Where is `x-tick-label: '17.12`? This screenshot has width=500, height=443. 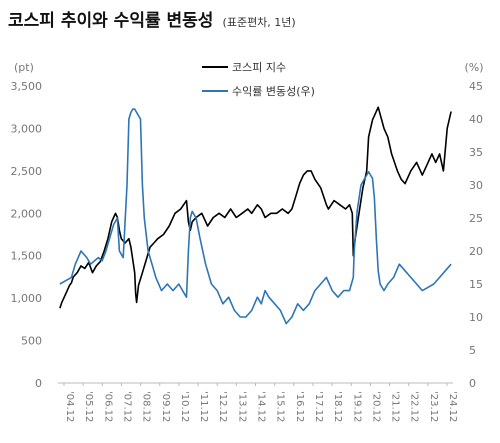
x-tick-label: '17.12 is located at coordinates (318, 406).